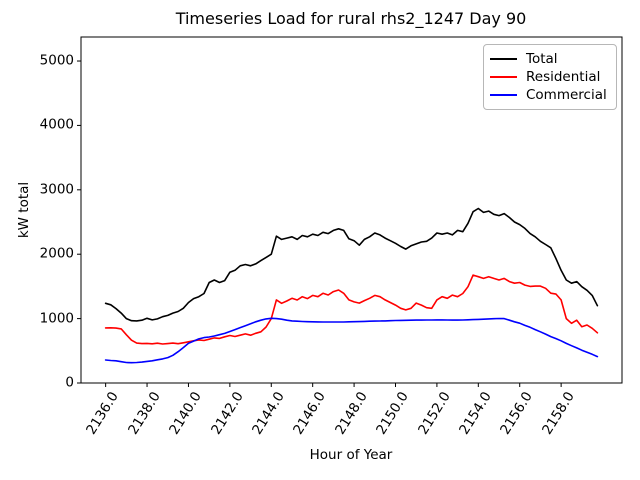 This screenshot has width=640, height=480. Describe the element at coordinates (351, 455) in the screenshot. I see `x-axis-label: Hour of Year` at that location.